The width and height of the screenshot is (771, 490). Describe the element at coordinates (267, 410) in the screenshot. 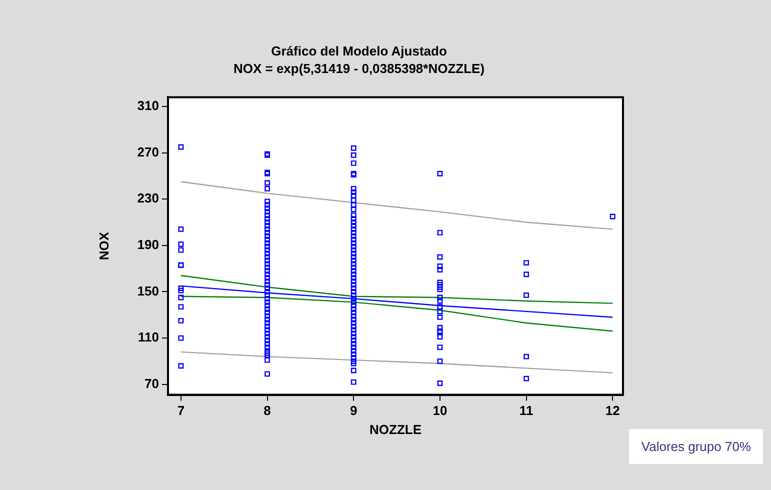

I see `x-tick-label: 8` at that location.